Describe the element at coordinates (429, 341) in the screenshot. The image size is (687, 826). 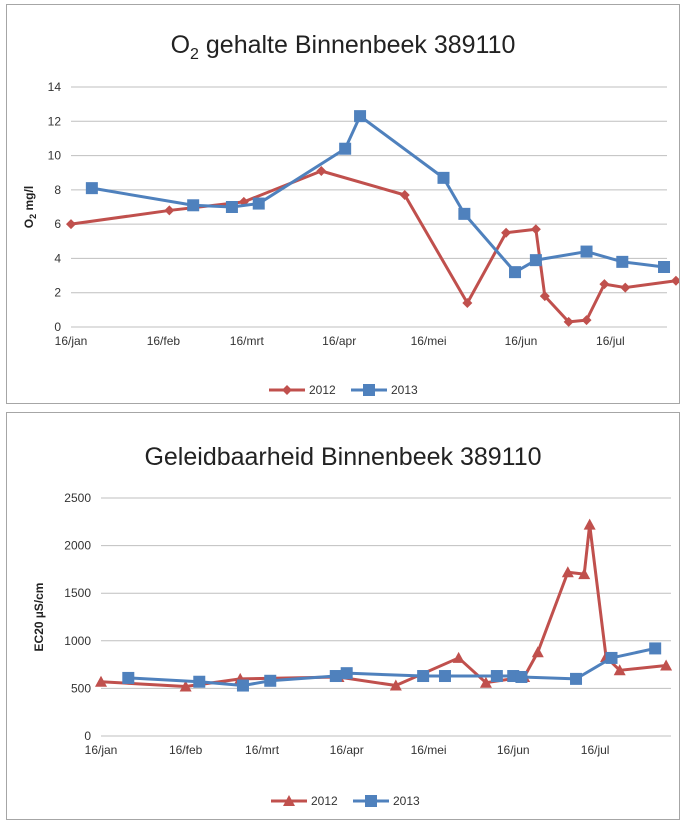
I see `x-tick-label: 16/mei` at that location.